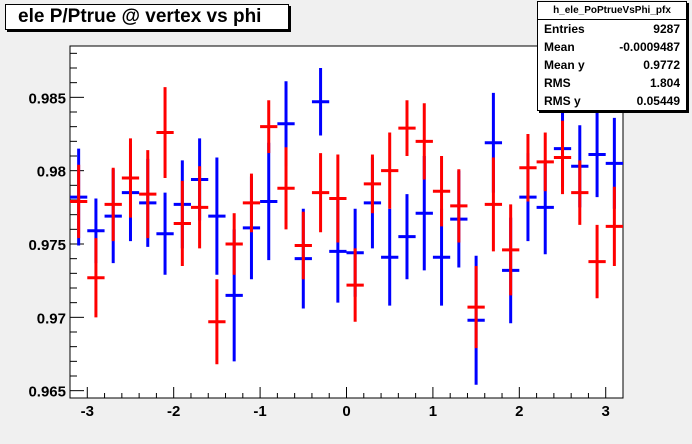 The image size is (692, 444). What do you see at coordinates (612, 101) in the screenshot?
I see `stat-row-rms-y: RMS y 0.05449` at bounding box center [612, 101].